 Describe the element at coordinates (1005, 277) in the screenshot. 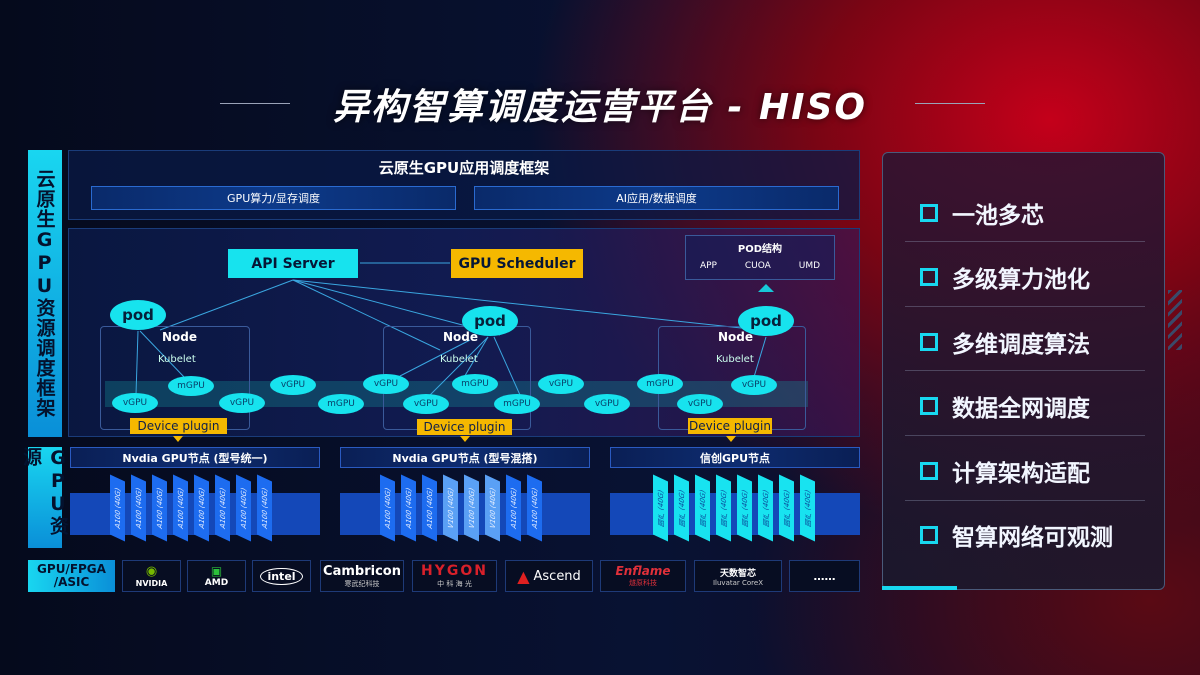

I see `feature-item: 多级算力池化` at that location.